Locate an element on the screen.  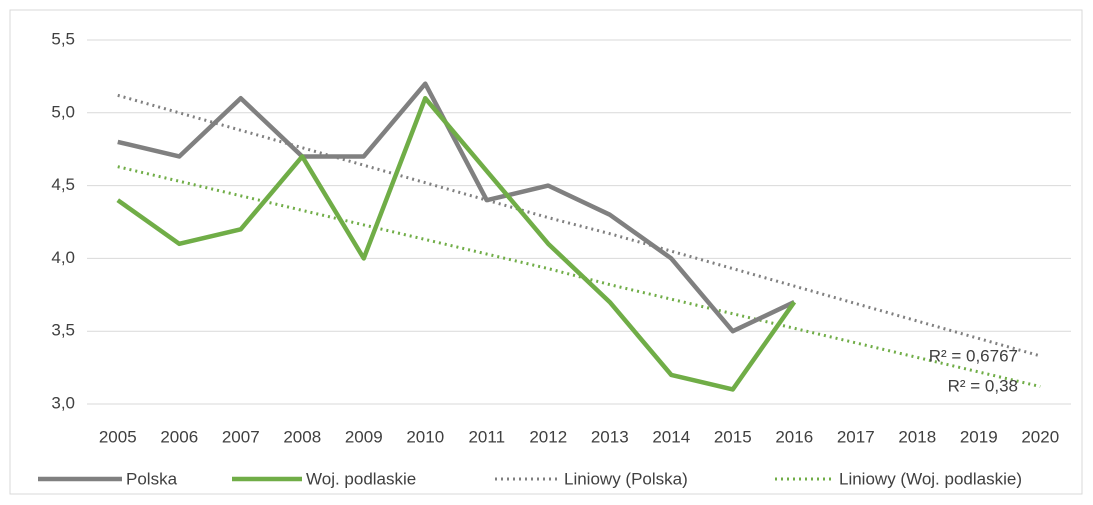
x-tick-label: 2012 is located at coordinates (548, 436).